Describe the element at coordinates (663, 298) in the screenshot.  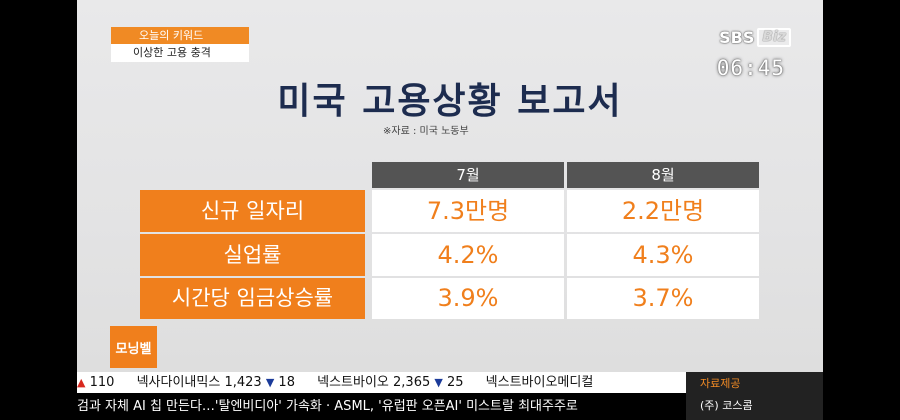
I see `cell-hourly-wage-august: 3.7%` at that location.